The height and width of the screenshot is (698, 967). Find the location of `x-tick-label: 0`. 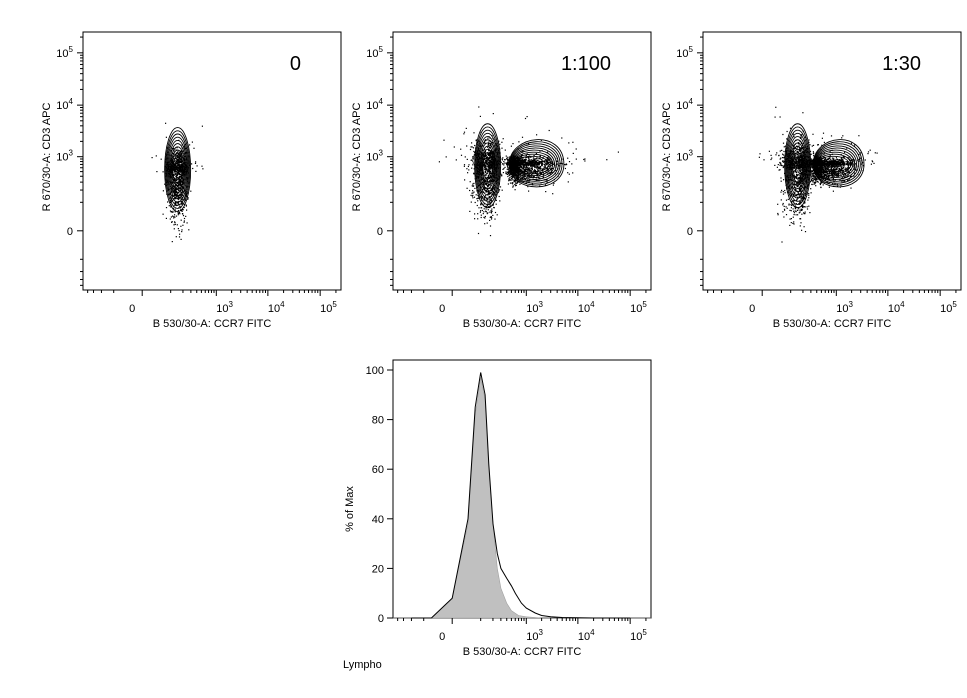

x-tick-label: 0 is located at coordinates (442, 309).